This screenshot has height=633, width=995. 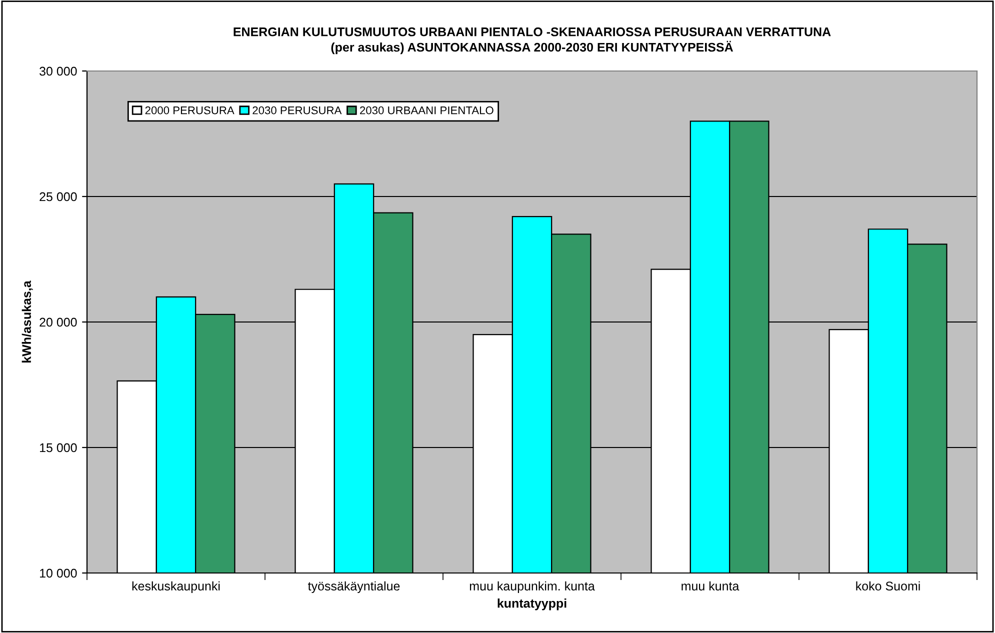 What do you see at coordinates (58, 71) in the screenshot?
I see `y-tick-label: 30 000` at bounding box center [58, 71].